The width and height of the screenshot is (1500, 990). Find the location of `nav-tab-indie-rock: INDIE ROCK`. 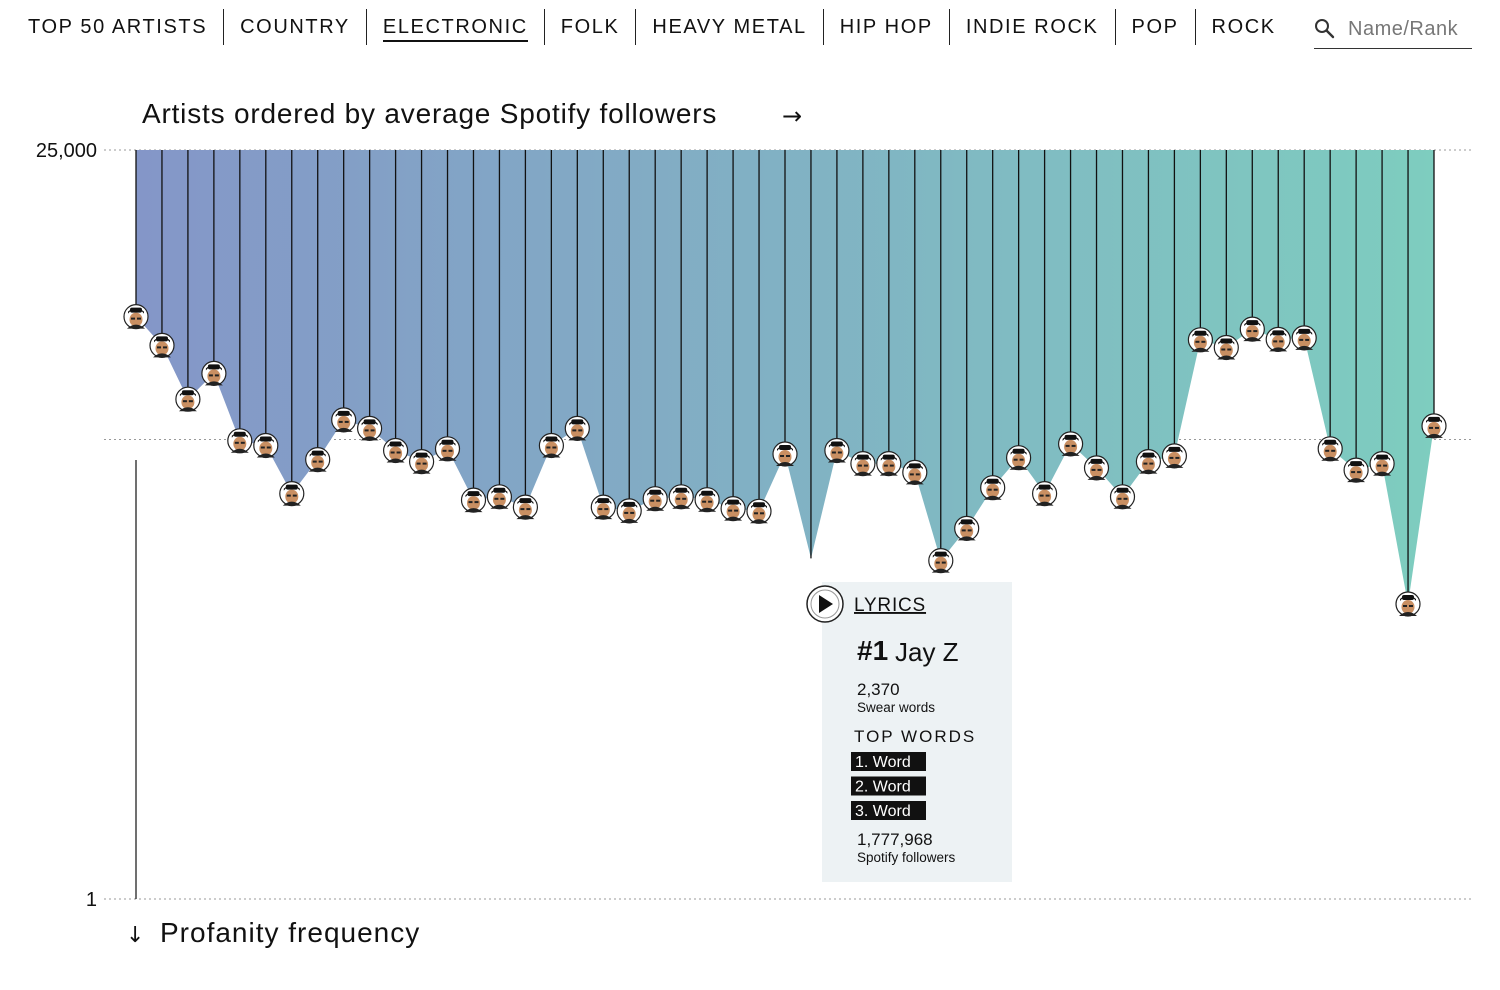

nav-tab-indie-rock: INDIE ROCK is located at coordinates (1033, 27).